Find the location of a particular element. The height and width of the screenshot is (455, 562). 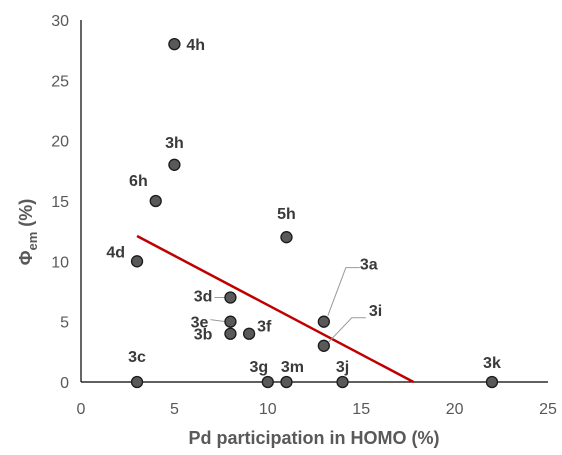

leader-line-3i is located at coordinates (347, 330).